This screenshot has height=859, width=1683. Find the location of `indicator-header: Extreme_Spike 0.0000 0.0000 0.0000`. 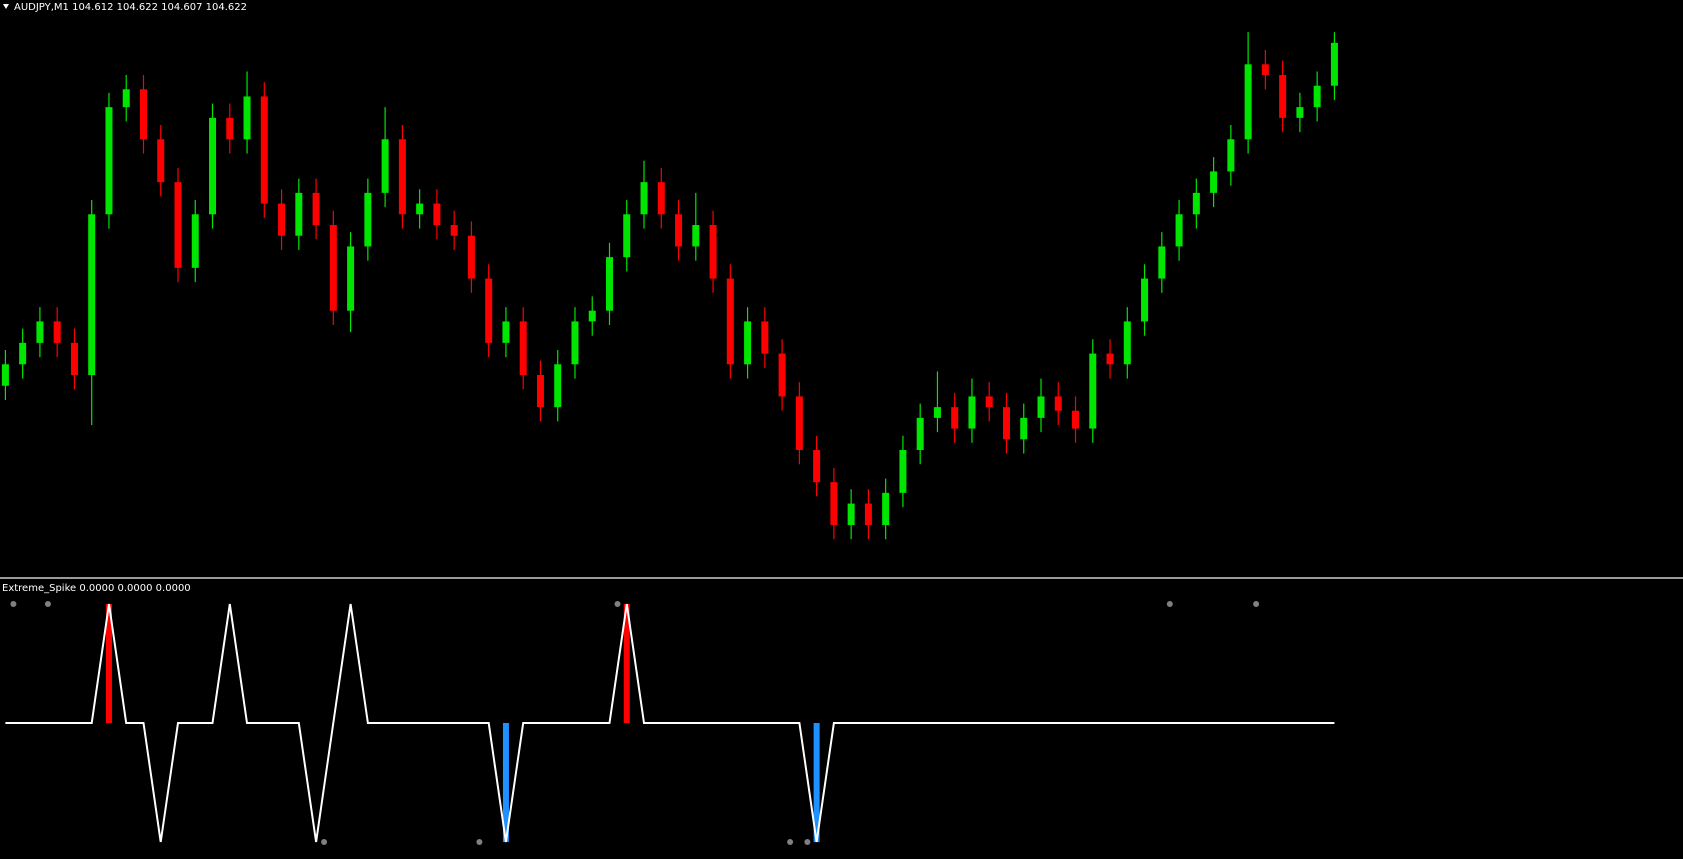

indicator-header: Extreme_Spike 0.0000 0.0000 0.0000 is located at coordinates (96, 588).